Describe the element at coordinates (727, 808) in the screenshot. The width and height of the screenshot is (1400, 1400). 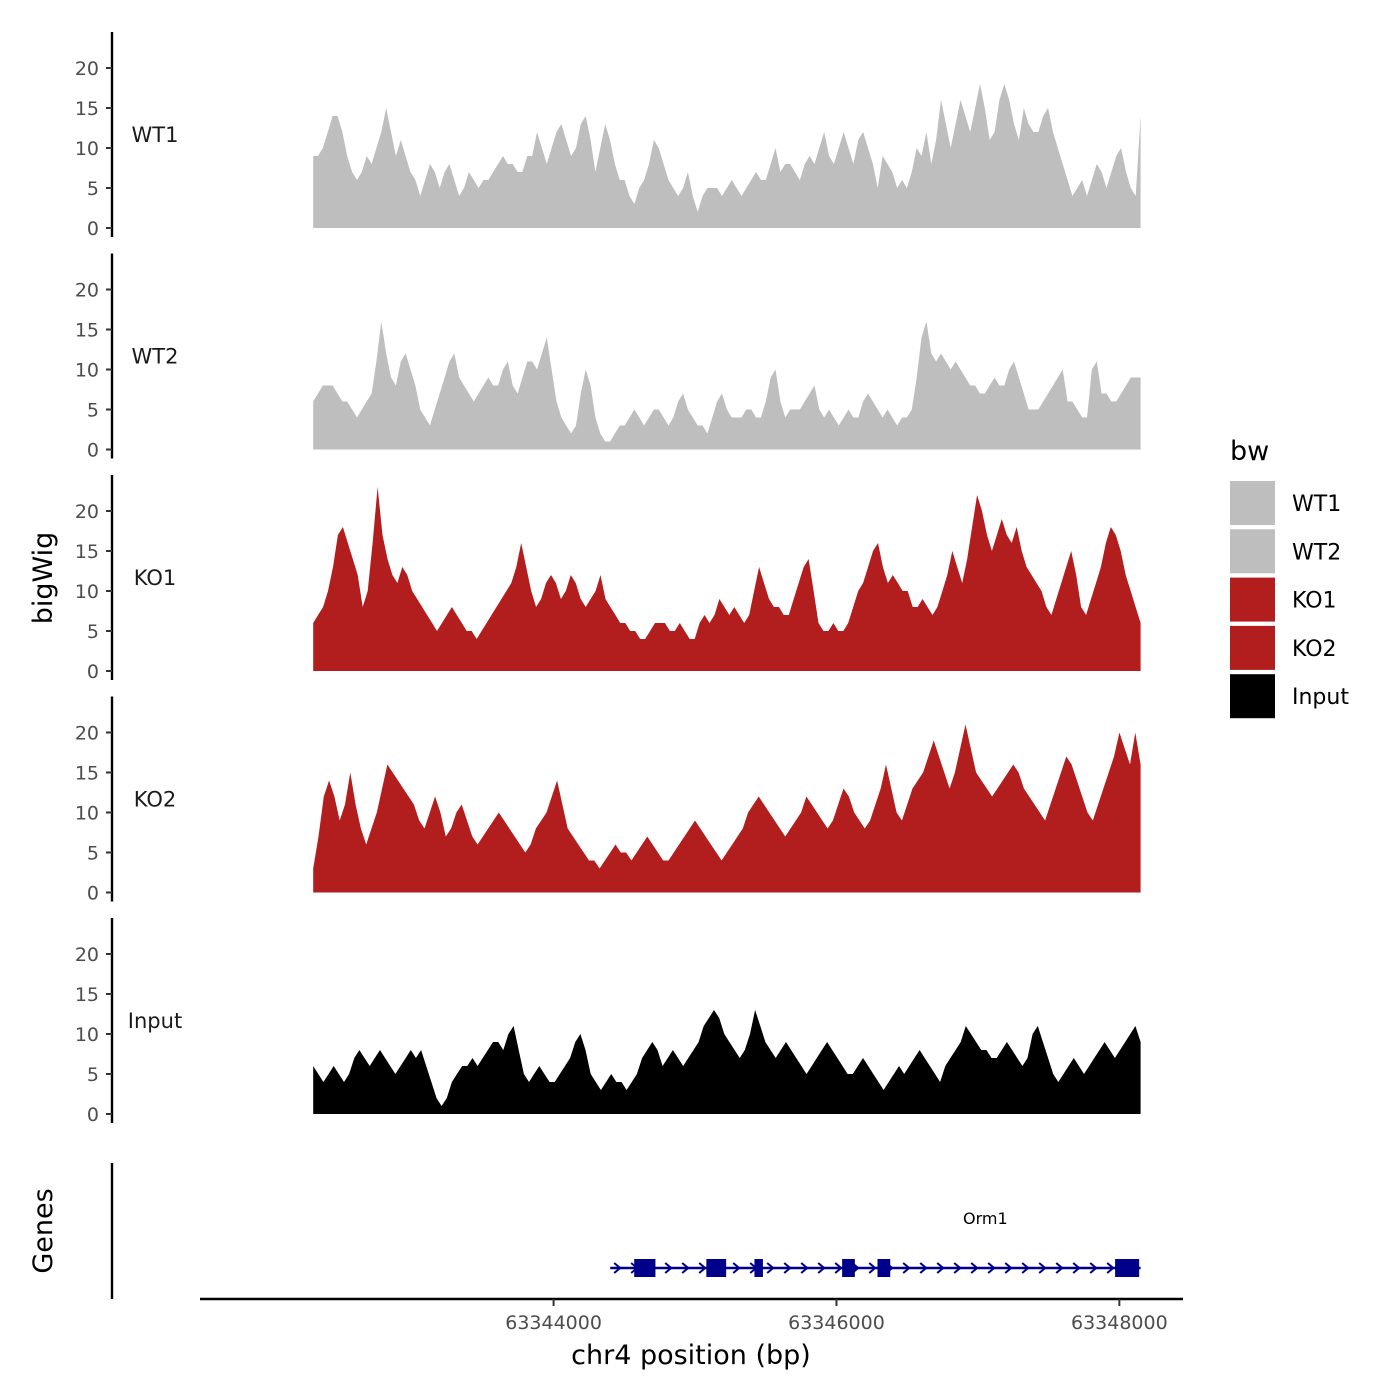
I see `signal-area-ko2` at that location.